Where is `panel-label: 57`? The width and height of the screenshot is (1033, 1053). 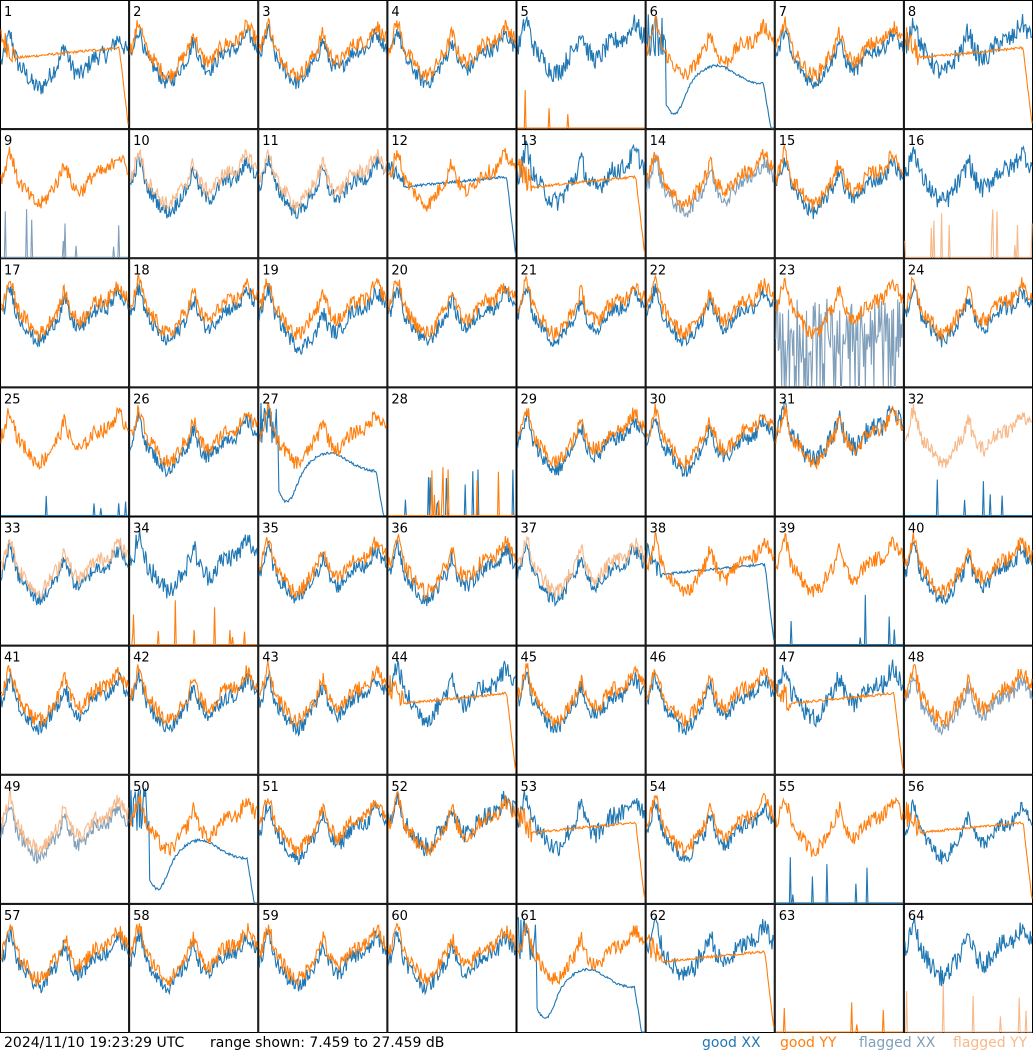
panel-label: 57 is located at coordinates (12, 916).